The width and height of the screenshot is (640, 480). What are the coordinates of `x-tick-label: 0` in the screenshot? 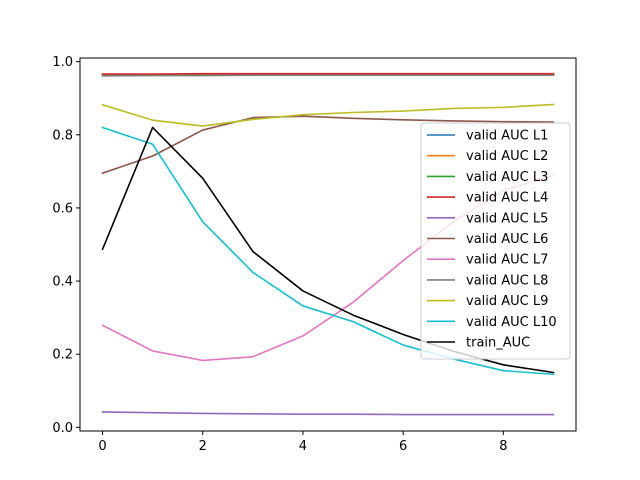 It's located at (102, 446).